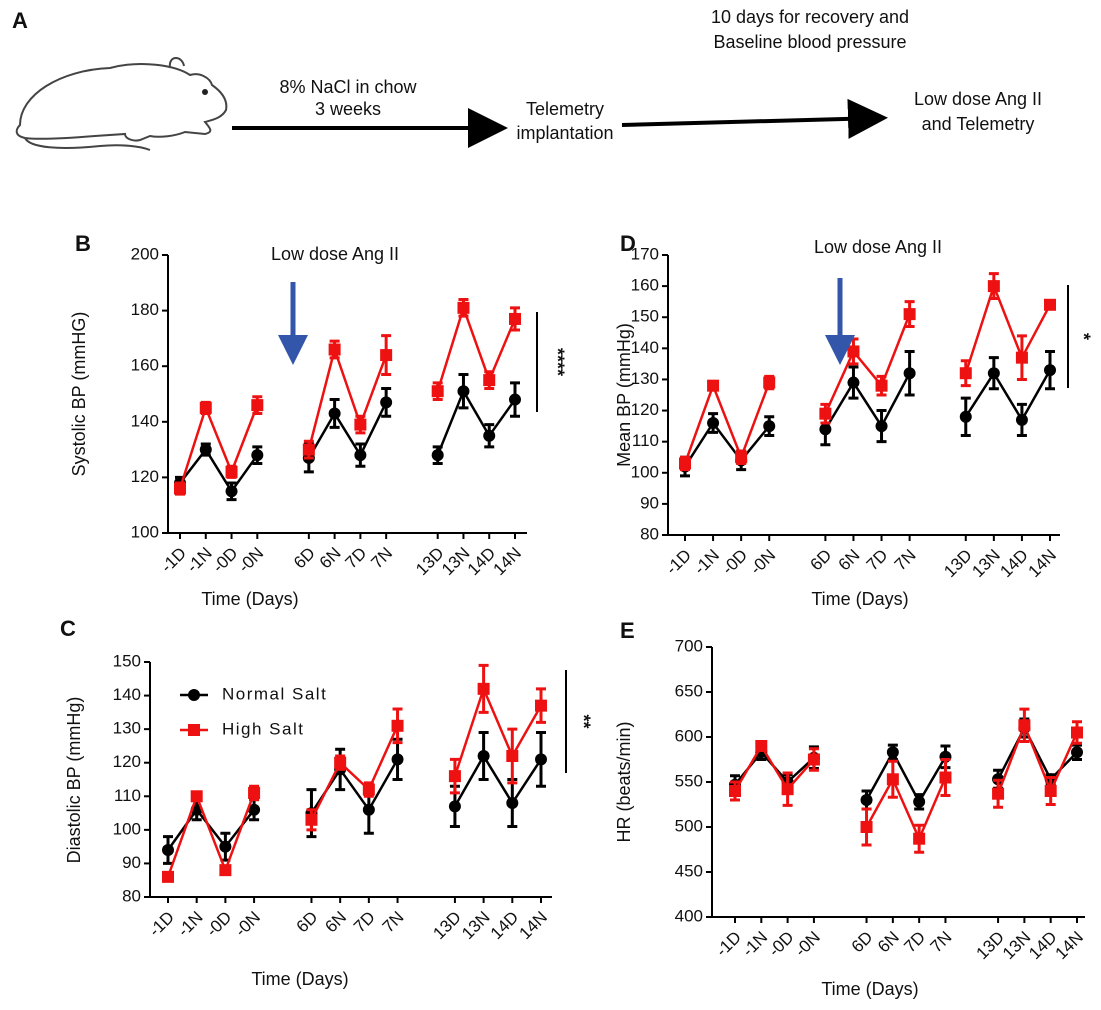 This screenshot has width=1101, height=1010. Describe the element at coordinates (161, 924) in the screenshot. I see `x-tick-label: -1D` at that location.